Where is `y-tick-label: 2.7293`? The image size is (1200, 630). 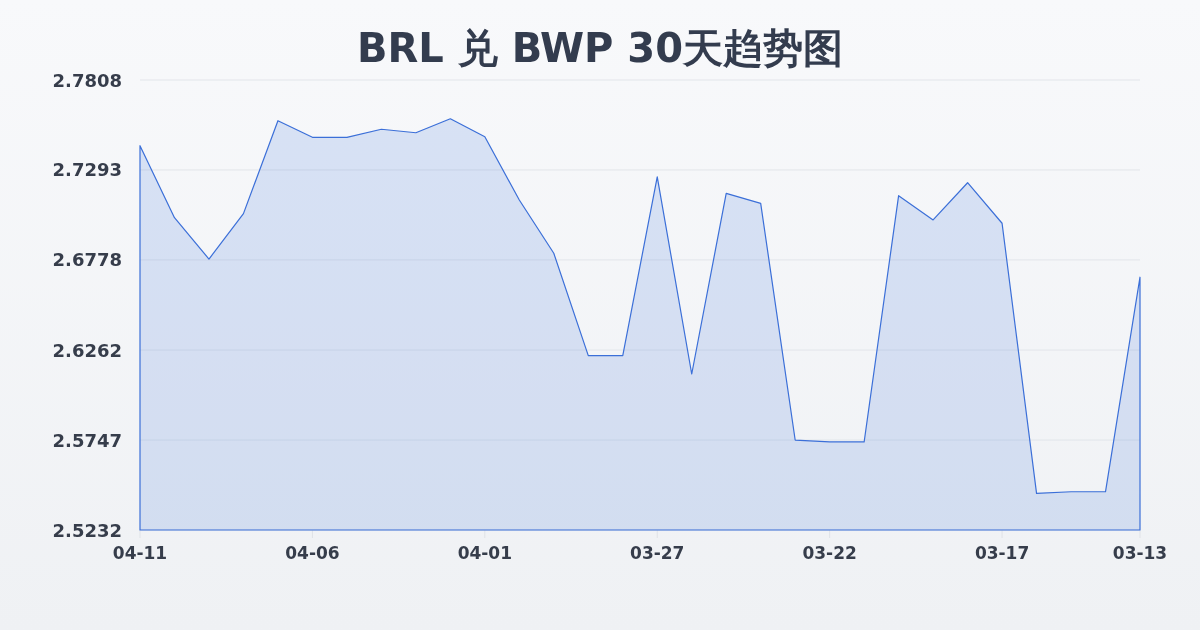
y-tick-label: 2.7293 is located at coordinates (87, 170).